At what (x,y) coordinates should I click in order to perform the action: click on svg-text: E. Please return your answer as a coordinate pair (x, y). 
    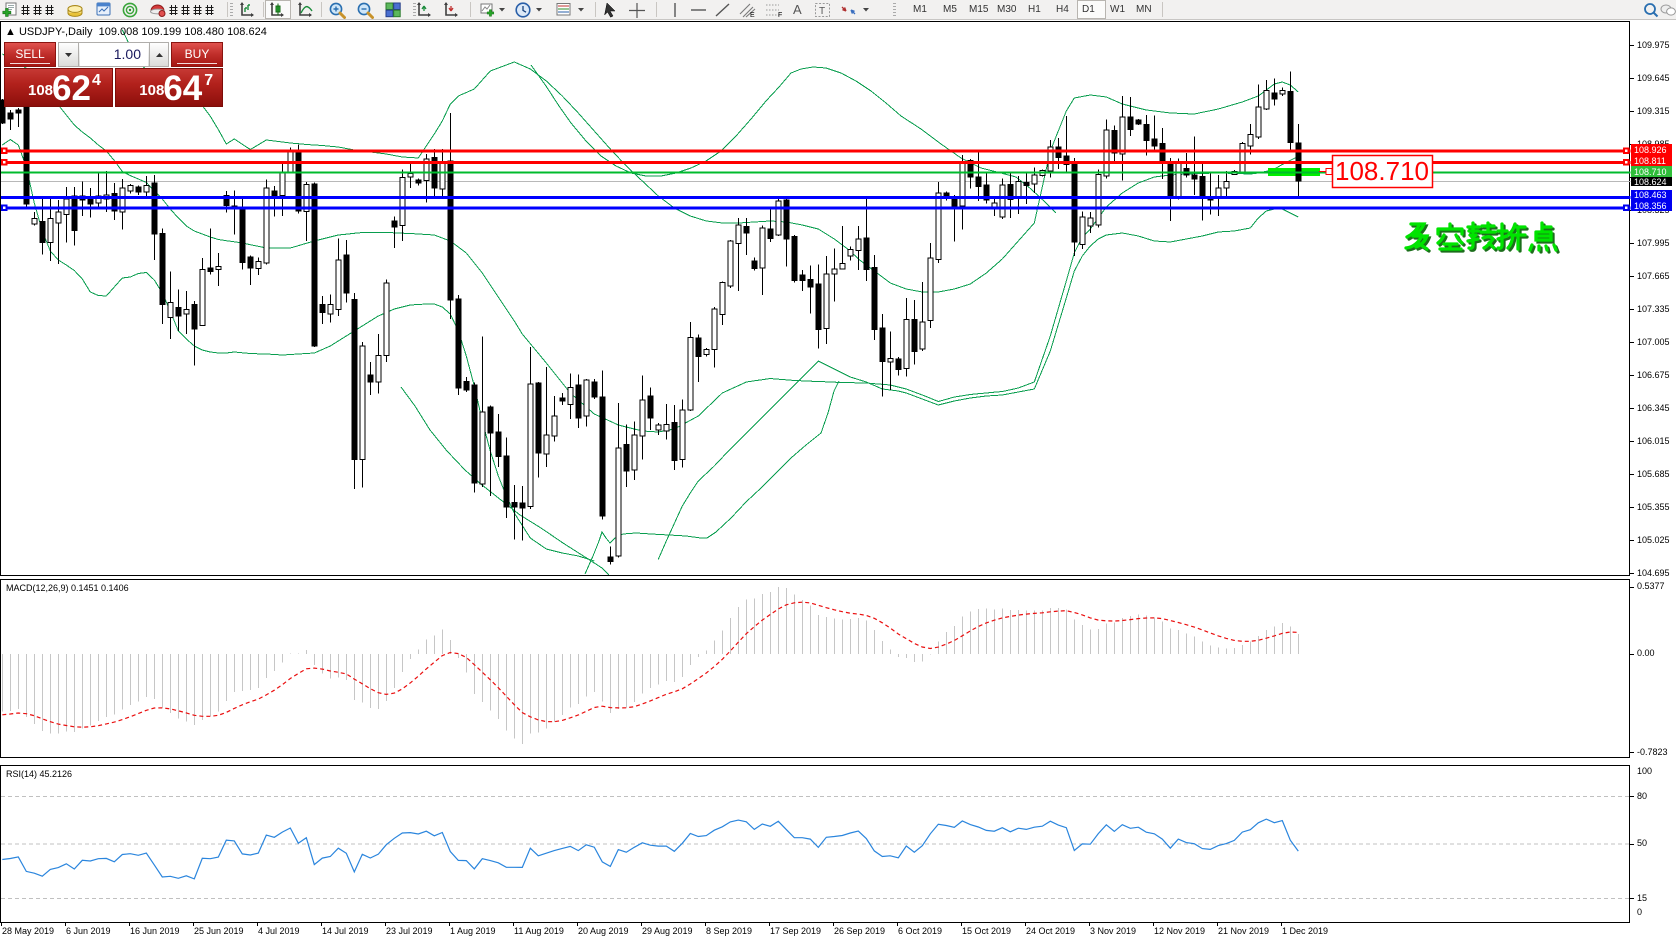
    Looking at the image, I should click on (752, 15).